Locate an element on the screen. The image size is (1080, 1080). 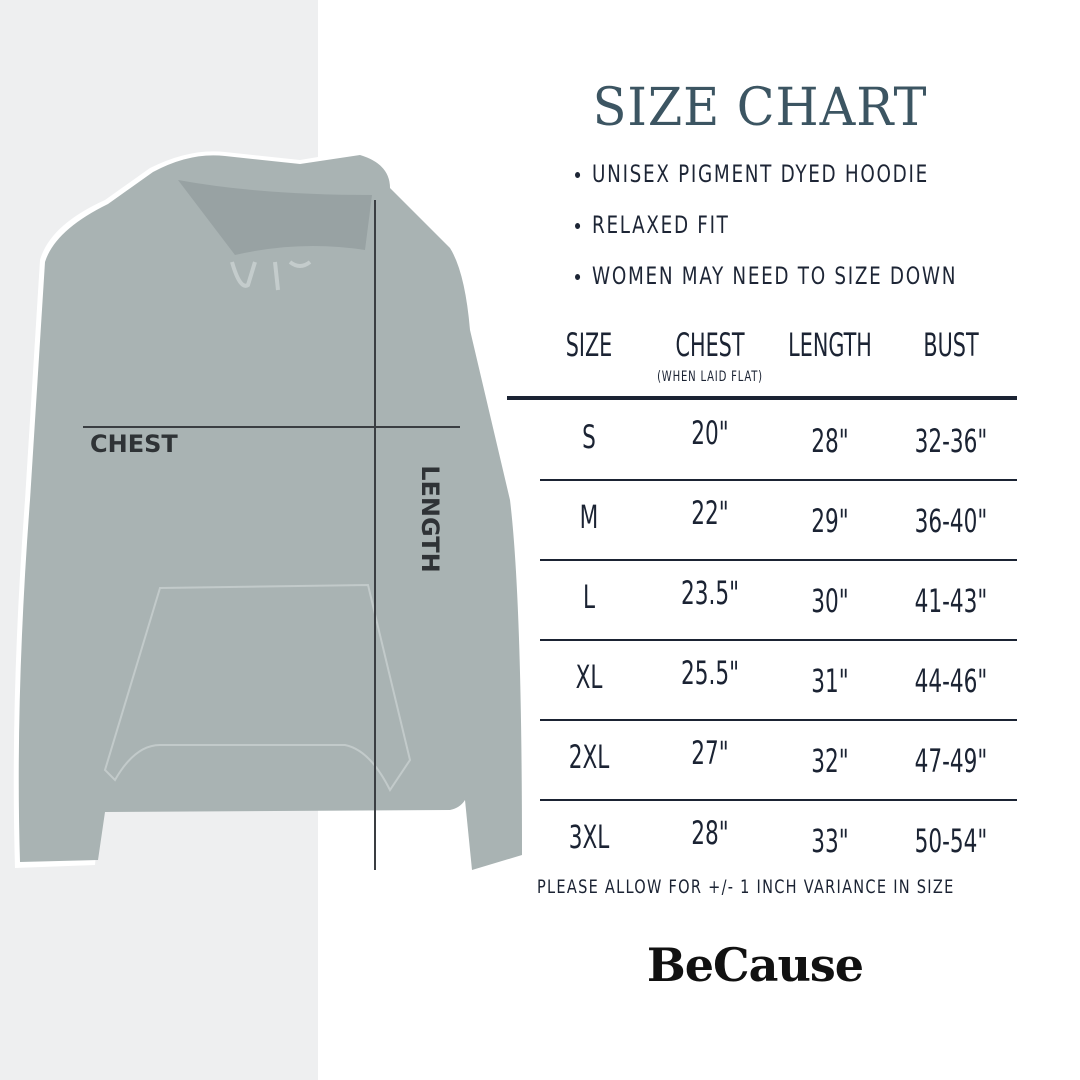
table-cell: 32" is located at coordinates (830, 761).